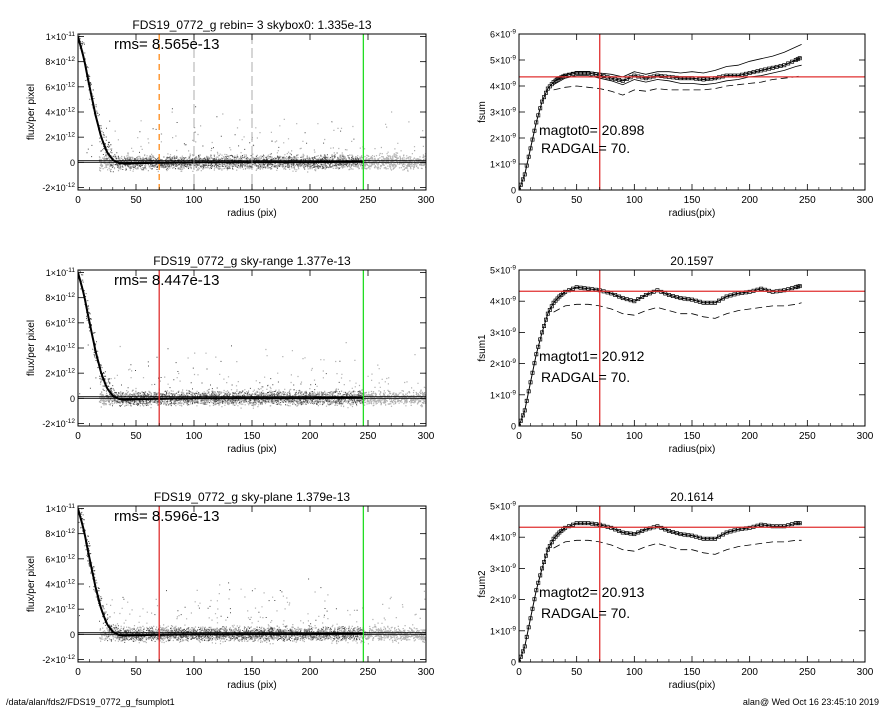 This screenshot has width=885, height=708. What do you see at coordinates (31, 112) in the screenshot?
I see `y-axis-label: flux/per pixel` at bounding box center [31, 112].